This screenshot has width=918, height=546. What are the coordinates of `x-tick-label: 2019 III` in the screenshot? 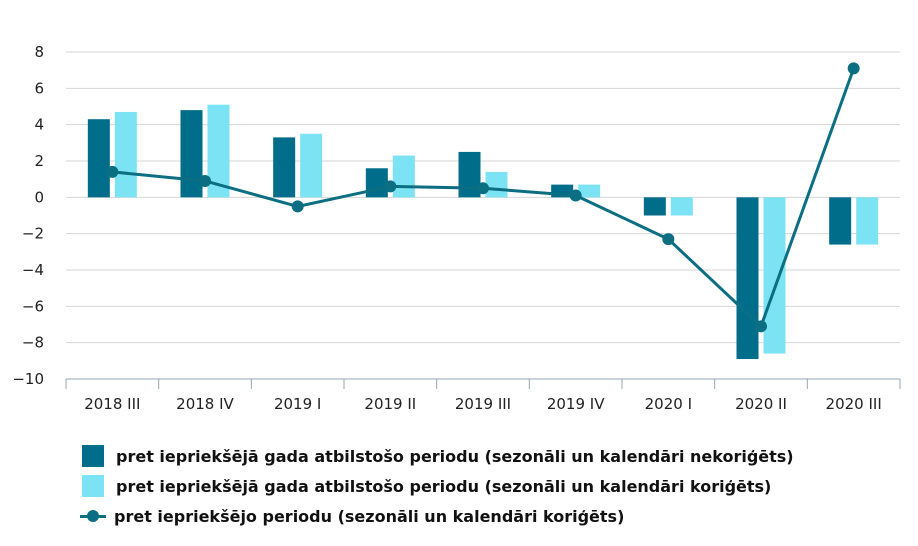 It's located at (483, 404).